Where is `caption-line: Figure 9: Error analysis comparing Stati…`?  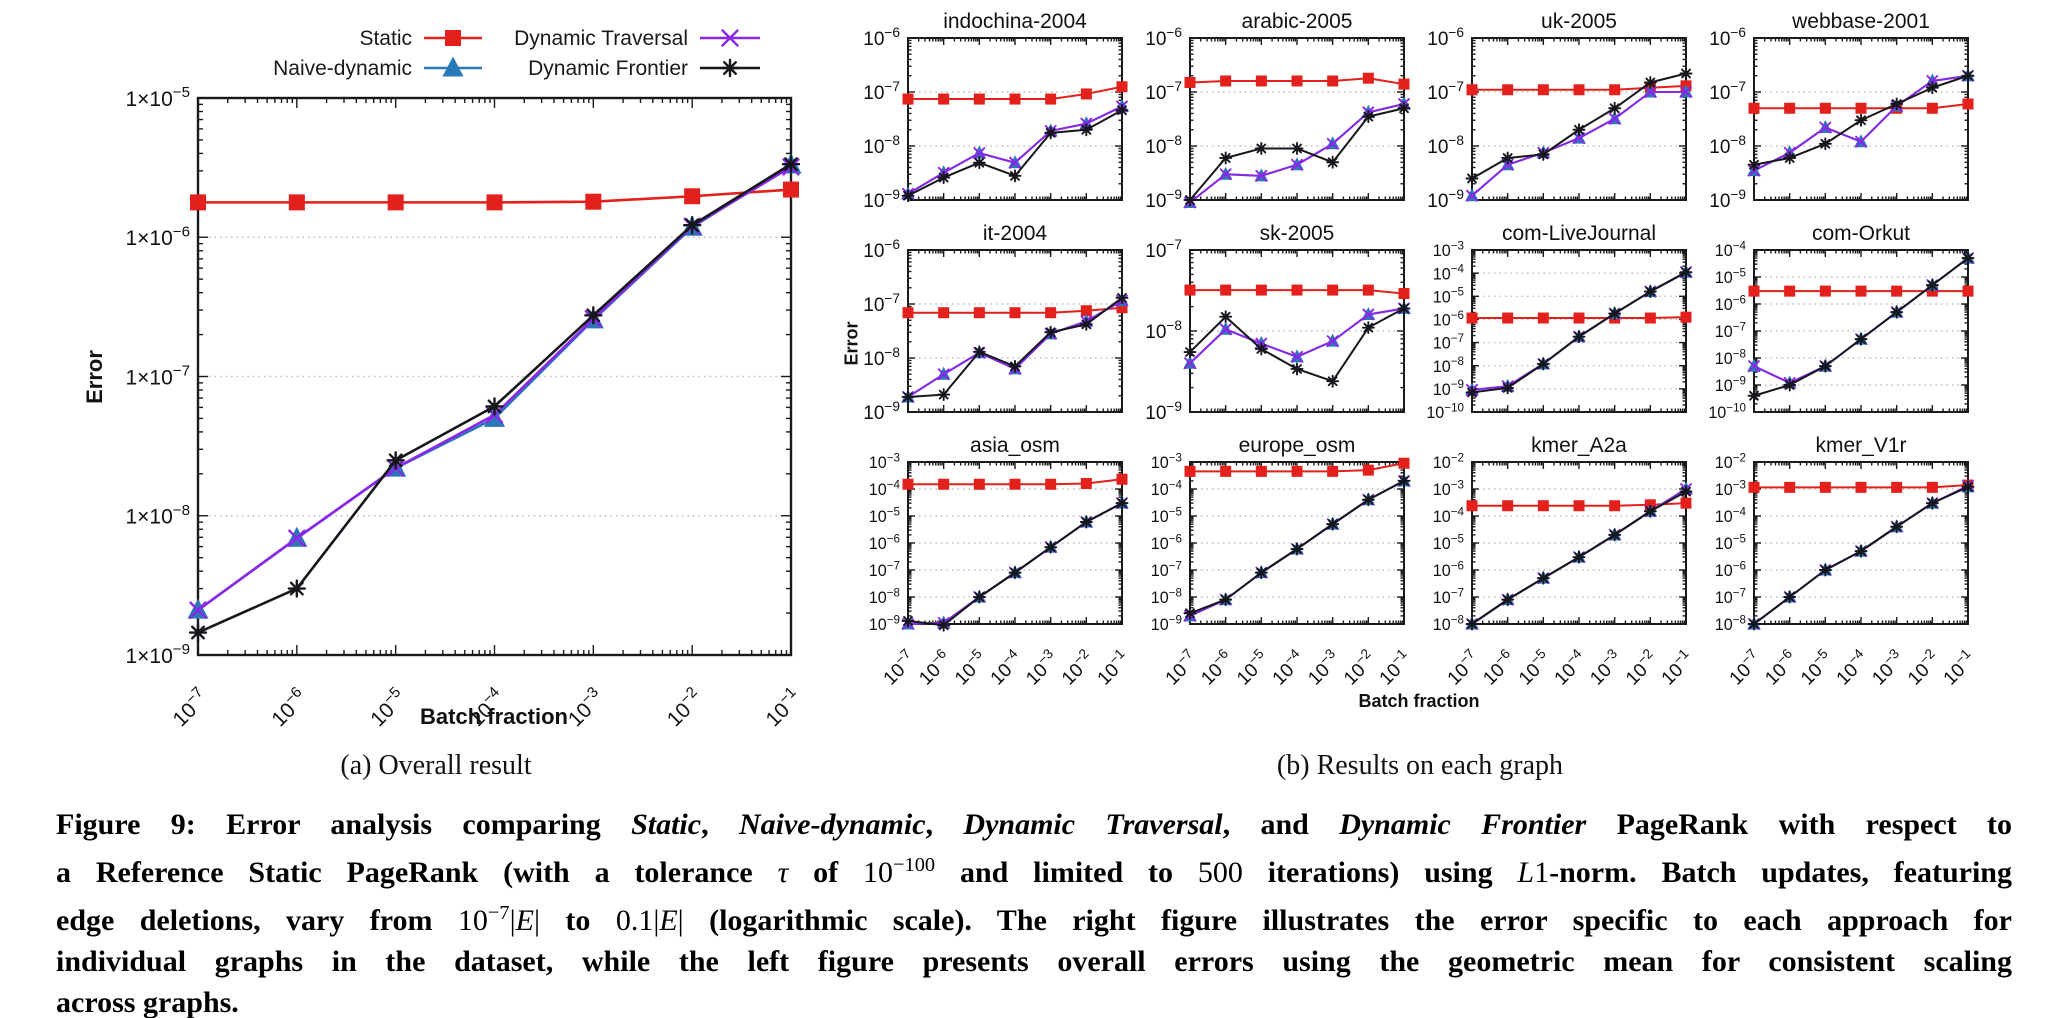 caption-line: Figure 9: Error analysis comparing Stati… is located at coordinates (1034, 824).